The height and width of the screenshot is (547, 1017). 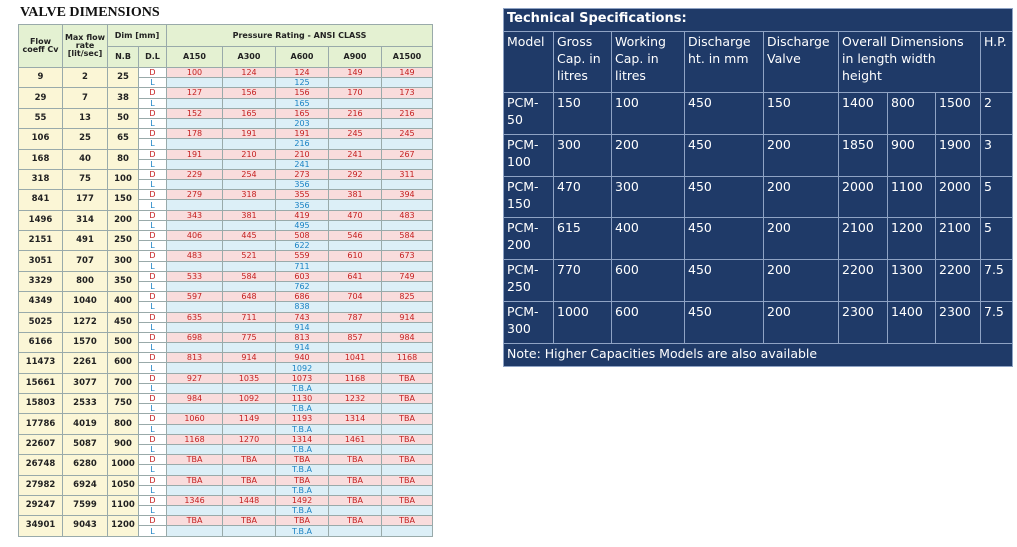 I want to click on nb-cell: 1200, so click(x=123, y=526).